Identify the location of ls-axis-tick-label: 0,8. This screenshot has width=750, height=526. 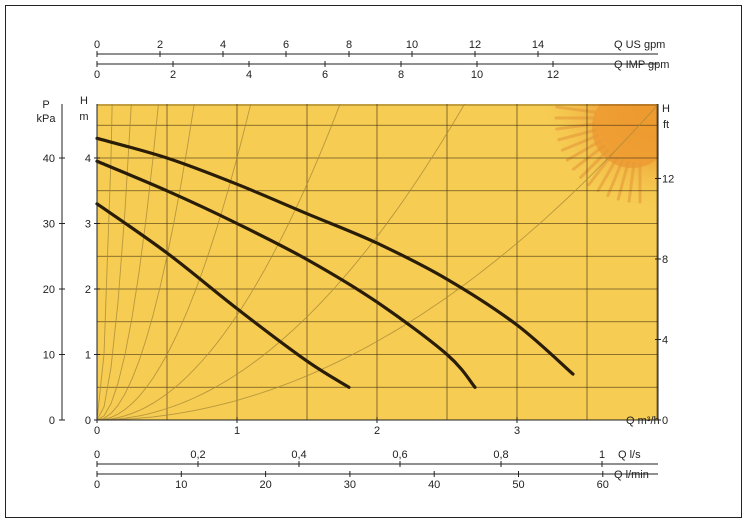
(500, 455).